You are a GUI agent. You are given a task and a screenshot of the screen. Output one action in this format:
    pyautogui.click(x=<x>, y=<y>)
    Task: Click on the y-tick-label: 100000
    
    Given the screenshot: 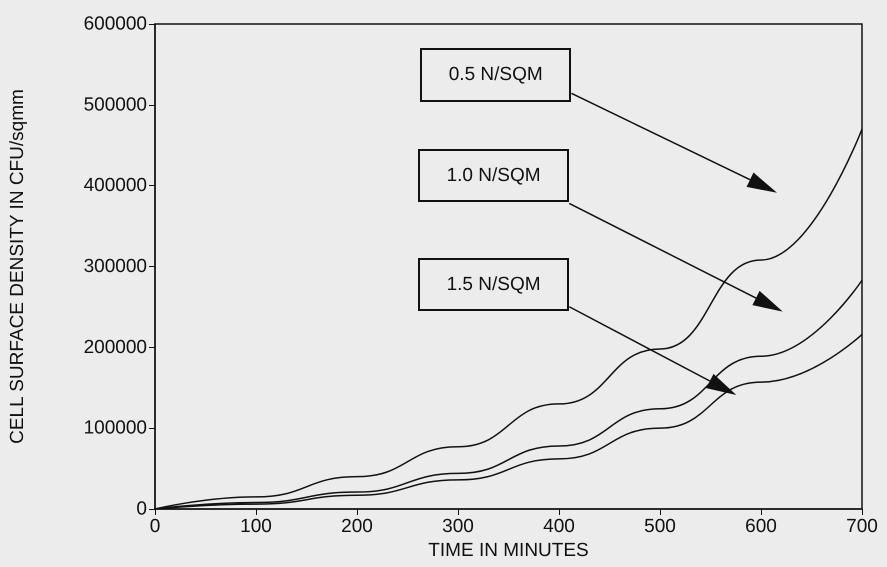 What is the action you would take?
    pyautogui.click(x=115, y=428)
    